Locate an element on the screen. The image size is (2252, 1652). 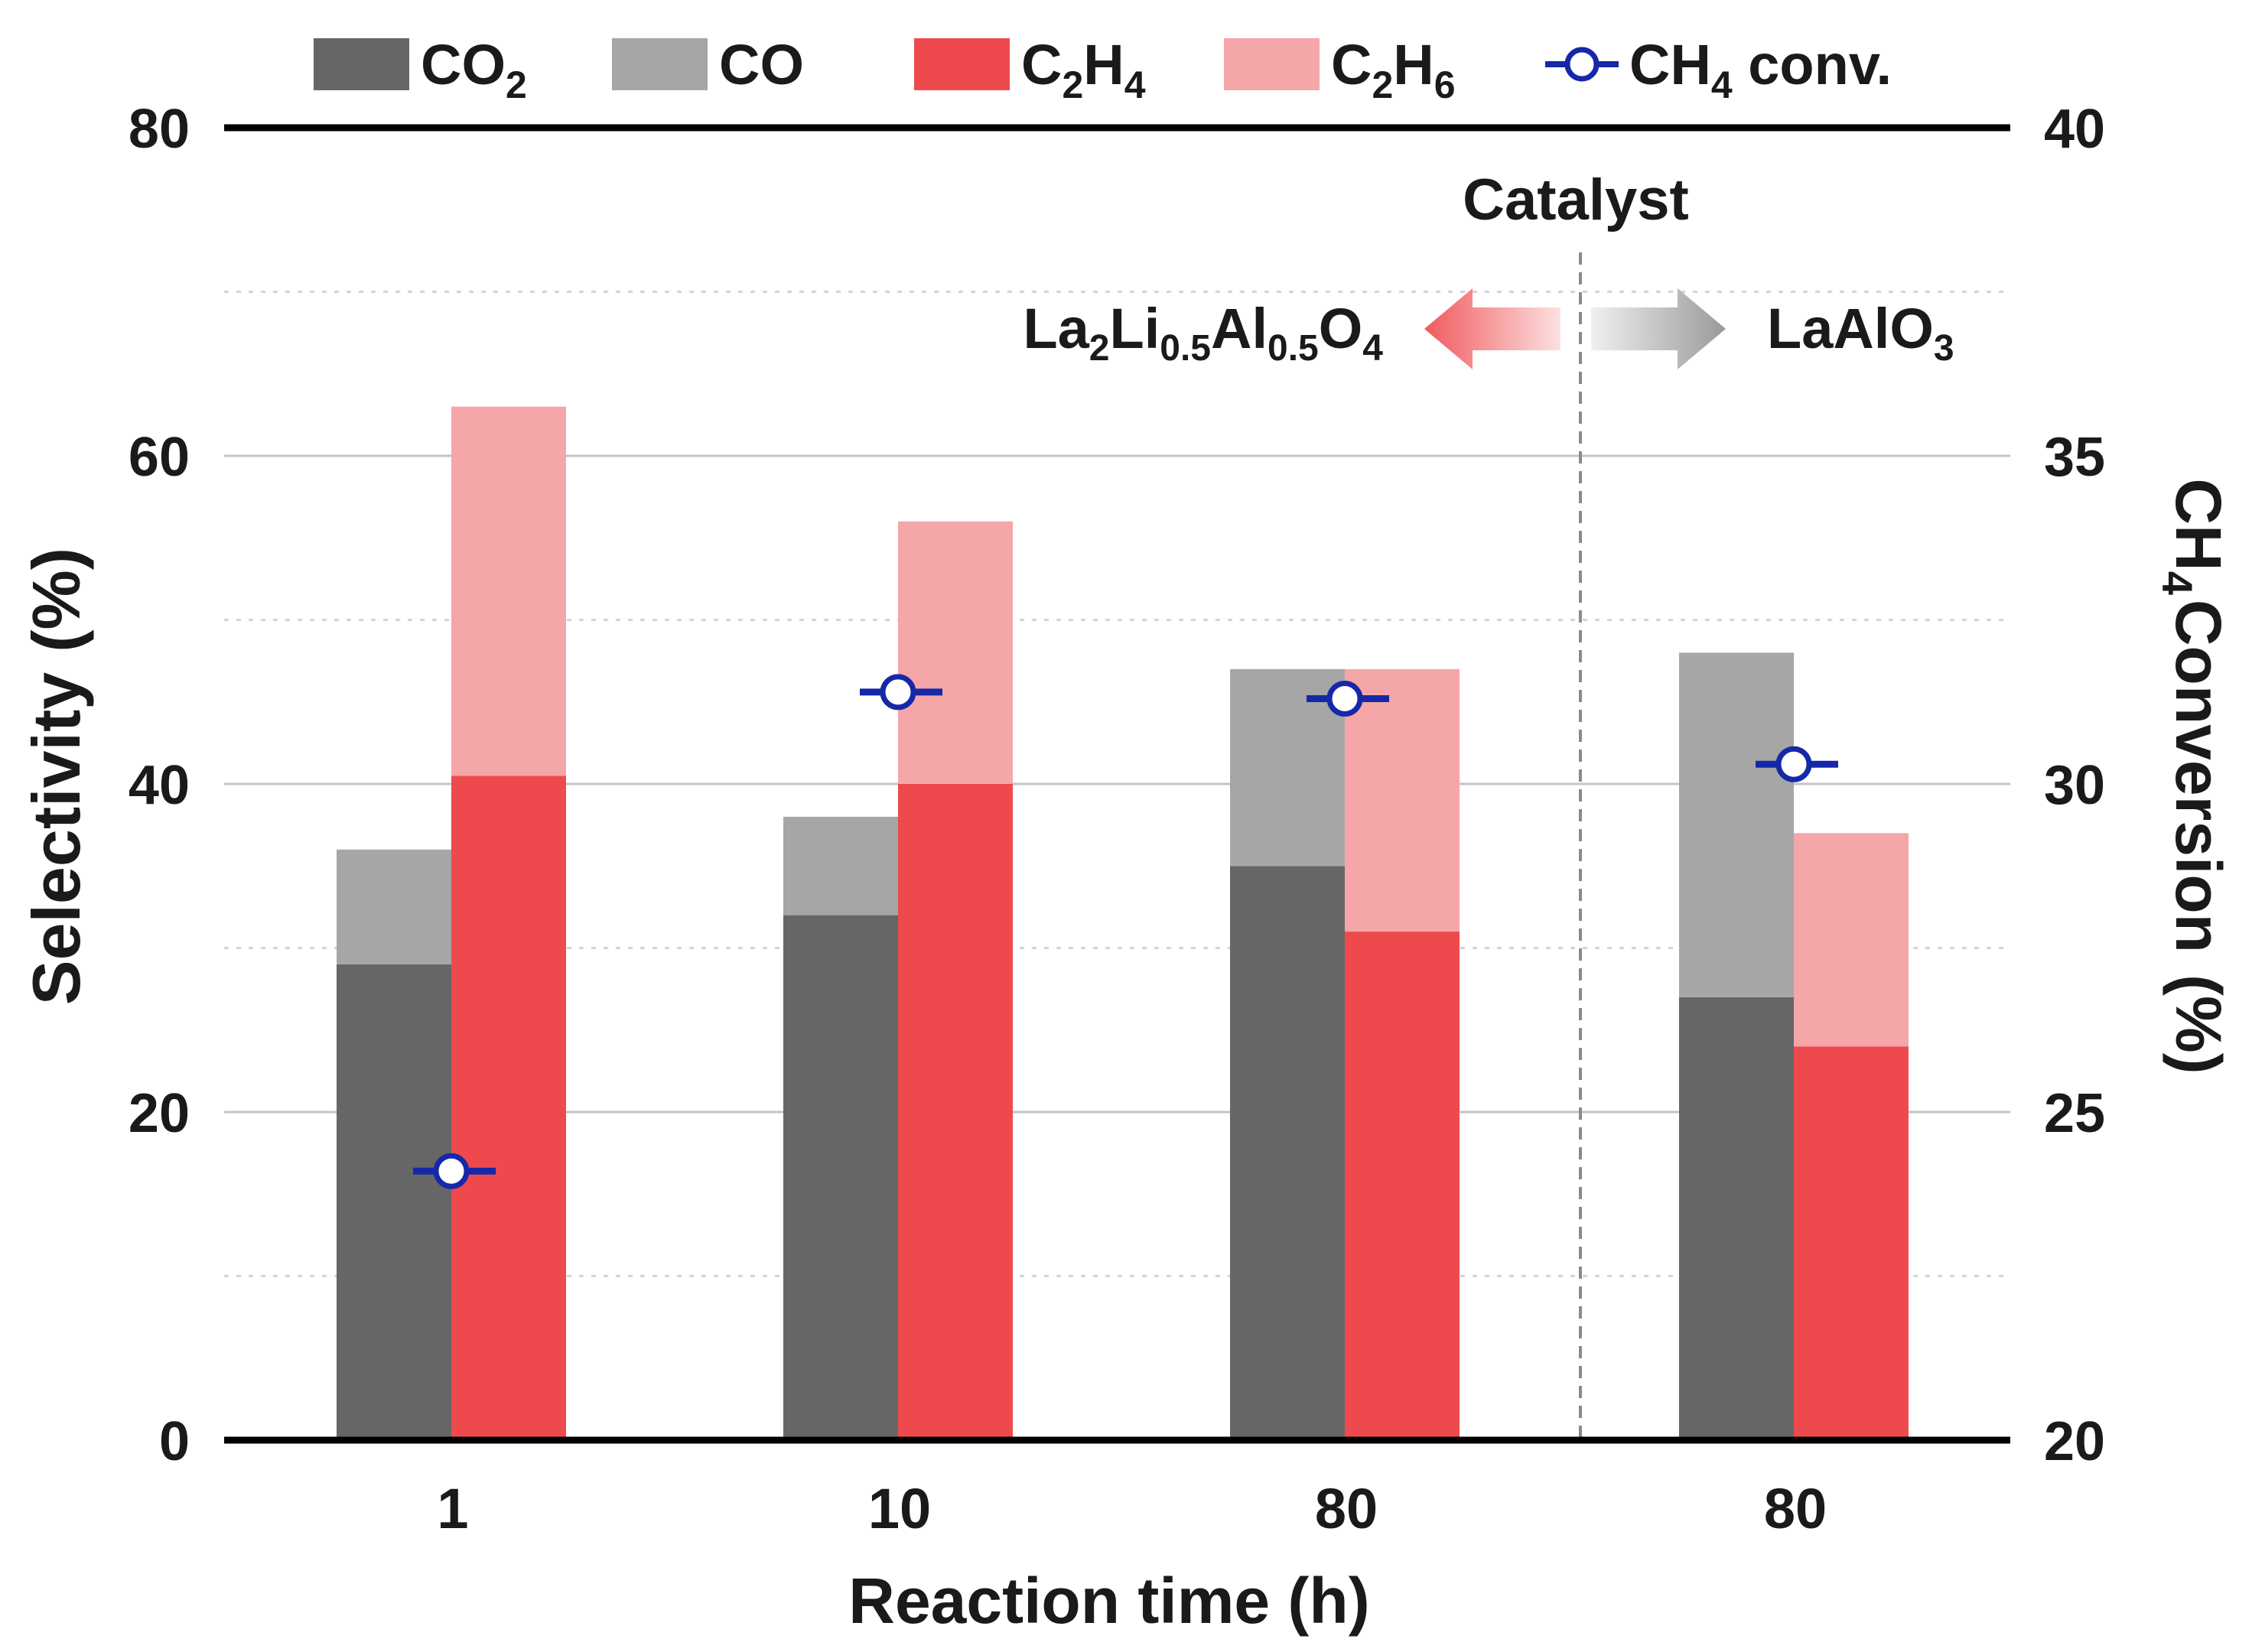
legend-text-part: CH is located at coordinates (1670, 64).